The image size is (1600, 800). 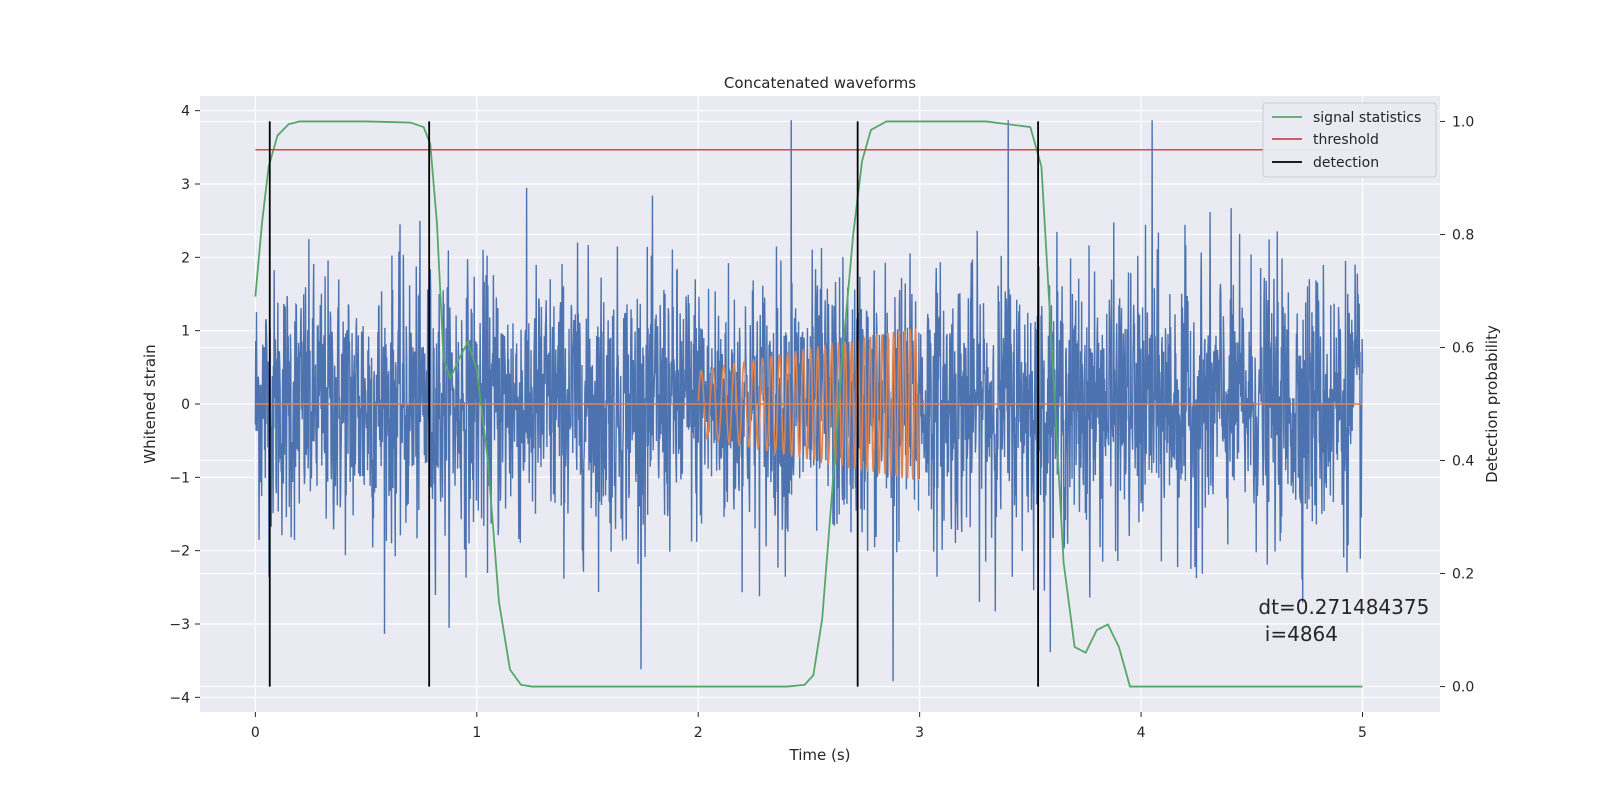 What do you see at coordinates (820, 755) in the screenshot?
I see `x-axis-title: Time (s)` at bounding box center [820, 755].